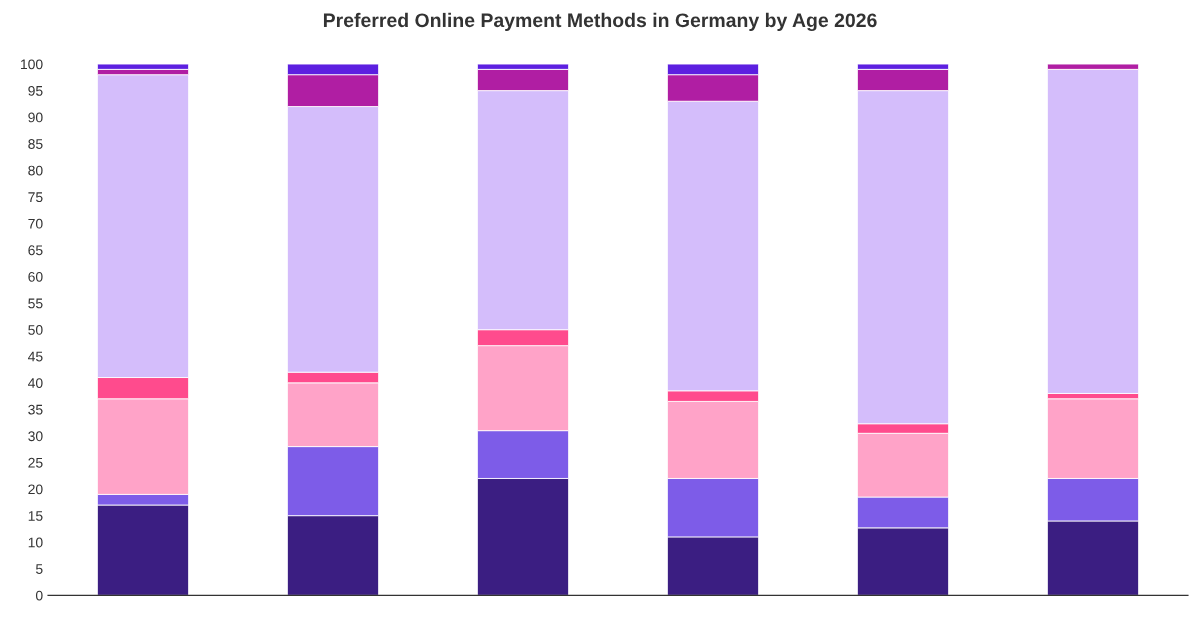 This screenshot has width=1200, height=628. Describe the element at coordinates (35, 223) in the screenshot. I see `y-tick-label: 70` at that location.